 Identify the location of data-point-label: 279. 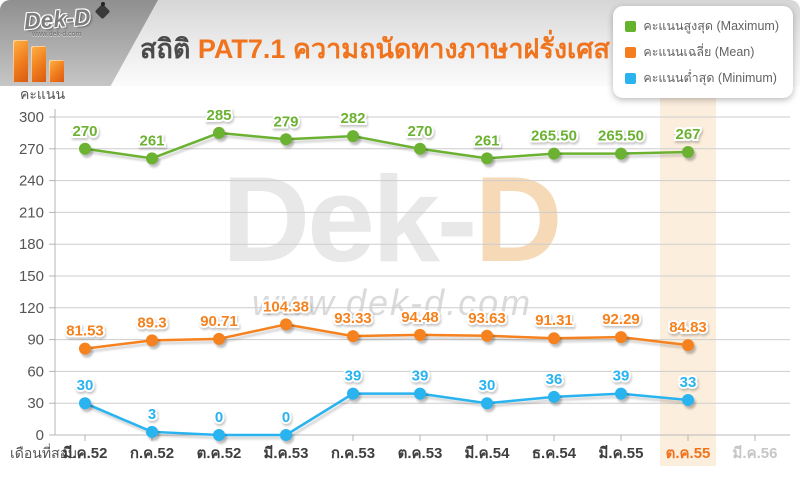
(285, 121).